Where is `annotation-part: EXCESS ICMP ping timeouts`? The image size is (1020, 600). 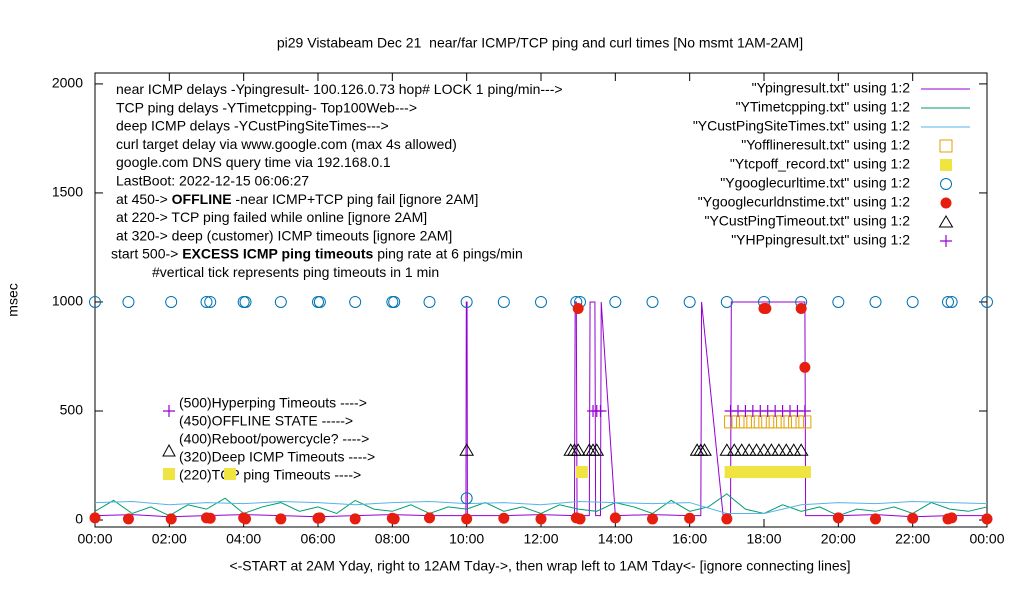 annotation-part: EXCESS ICMP ping timeouts is located at coordinates (277, 253).